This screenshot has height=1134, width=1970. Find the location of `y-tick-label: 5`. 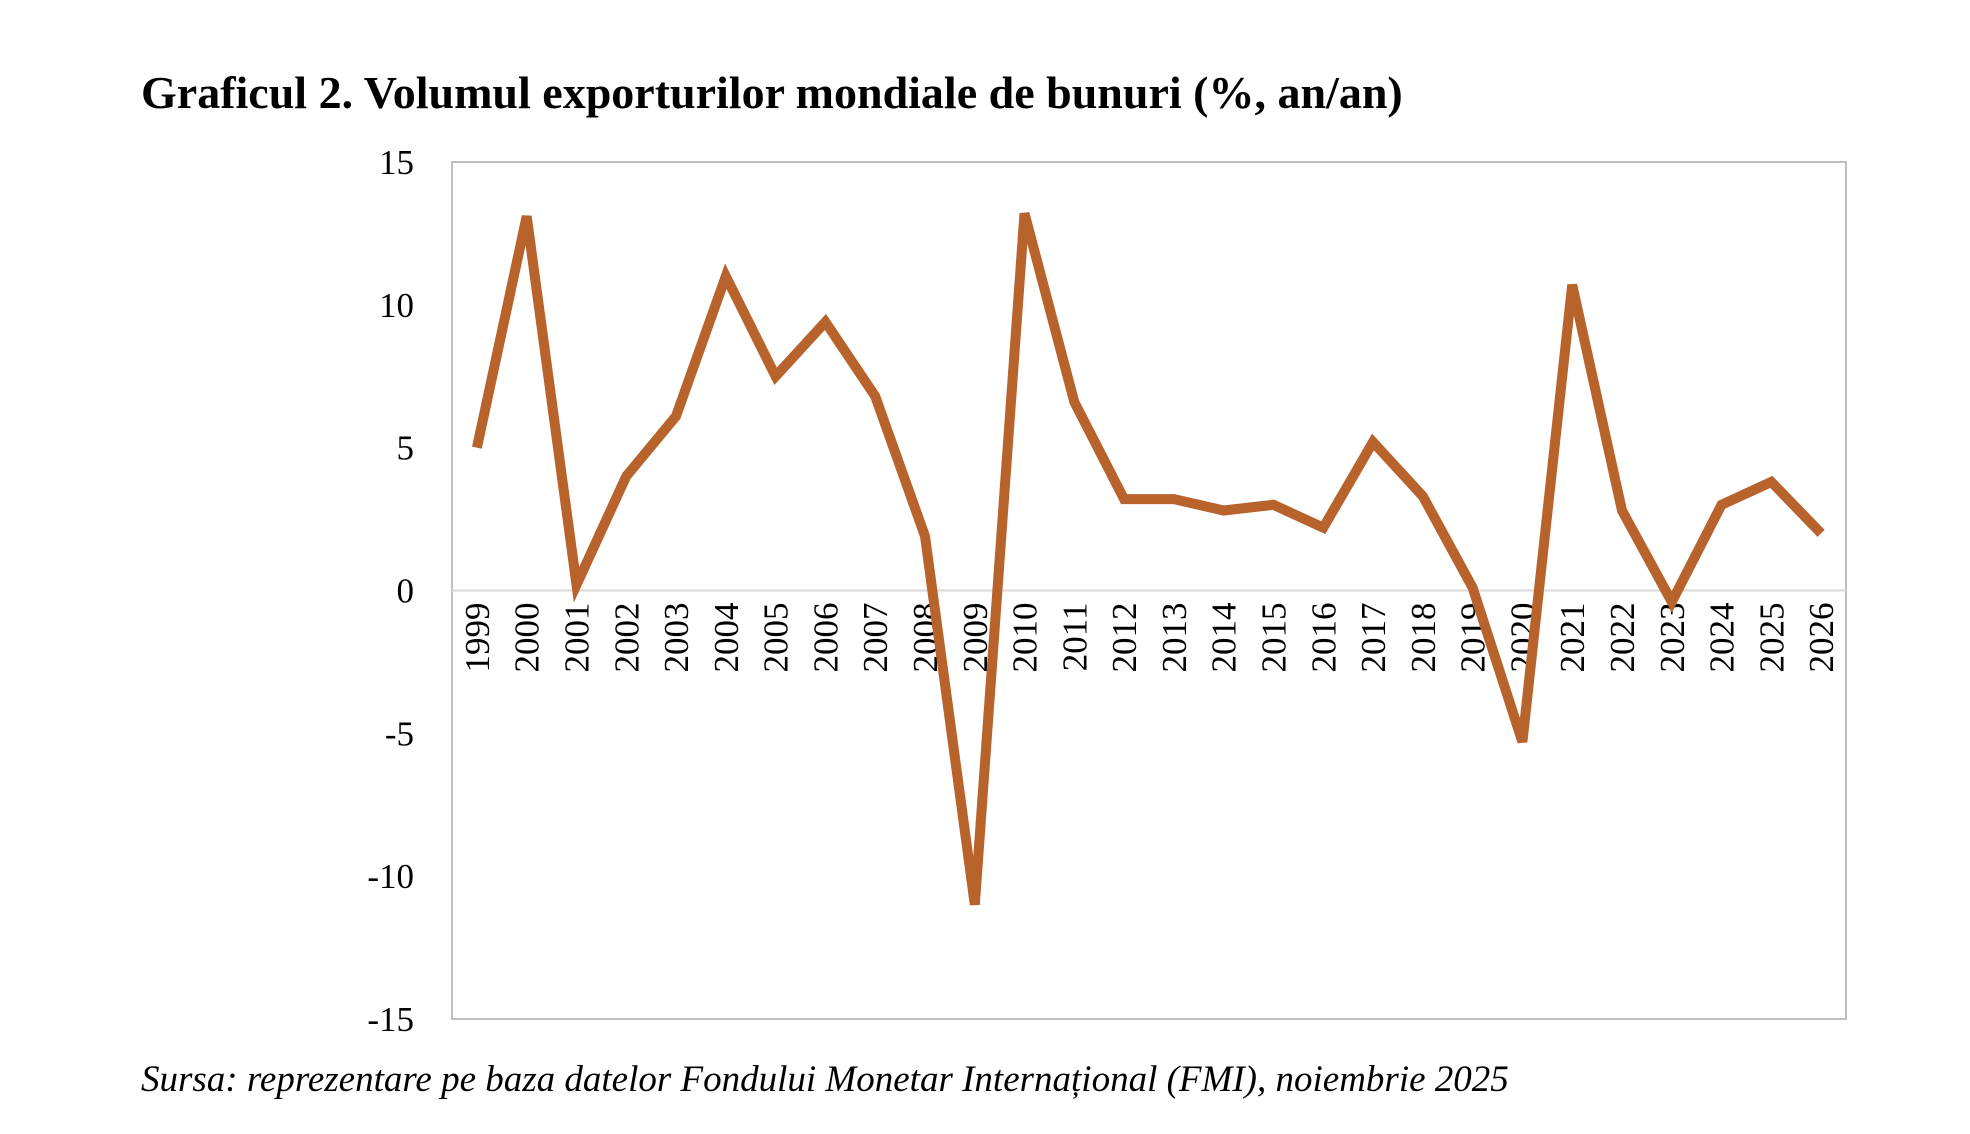

y-tick-label: 5 is located at coordinates (406, 448).